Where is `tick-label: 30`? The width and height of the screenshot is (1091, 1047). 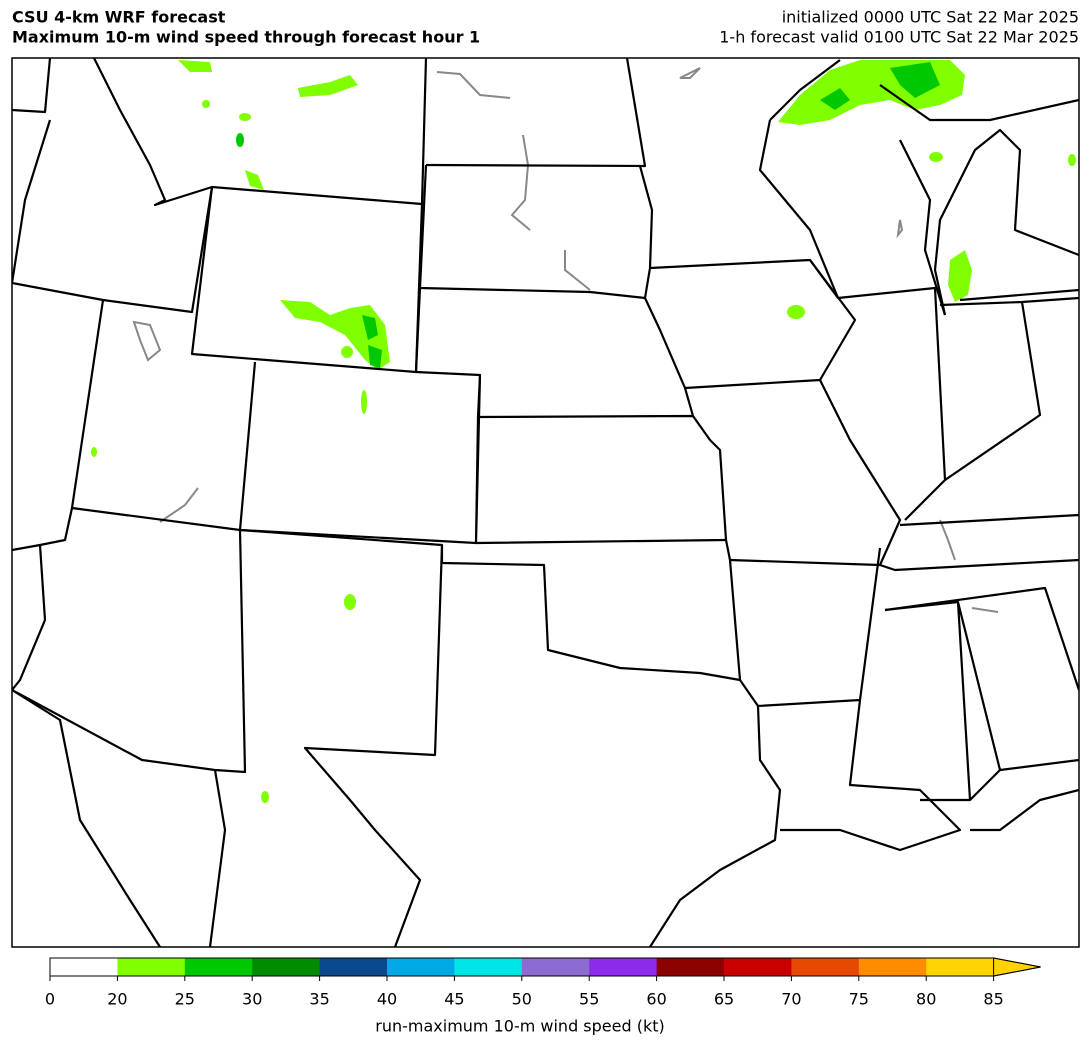 tick-label: 30 is located at coordinates (252, 999).